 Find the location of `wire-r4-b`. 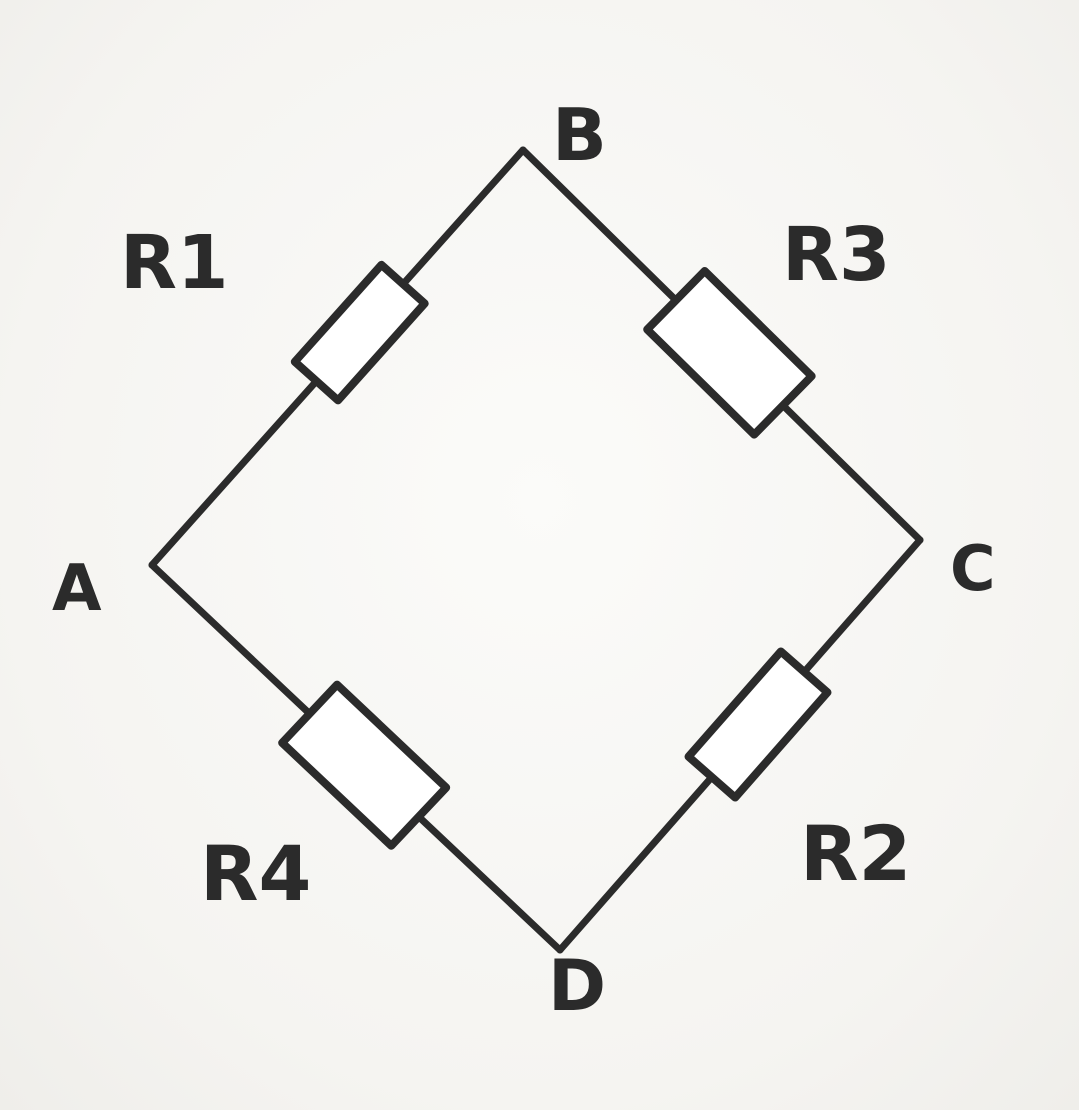

wire-r4-b is located at coordinates (489, 883).